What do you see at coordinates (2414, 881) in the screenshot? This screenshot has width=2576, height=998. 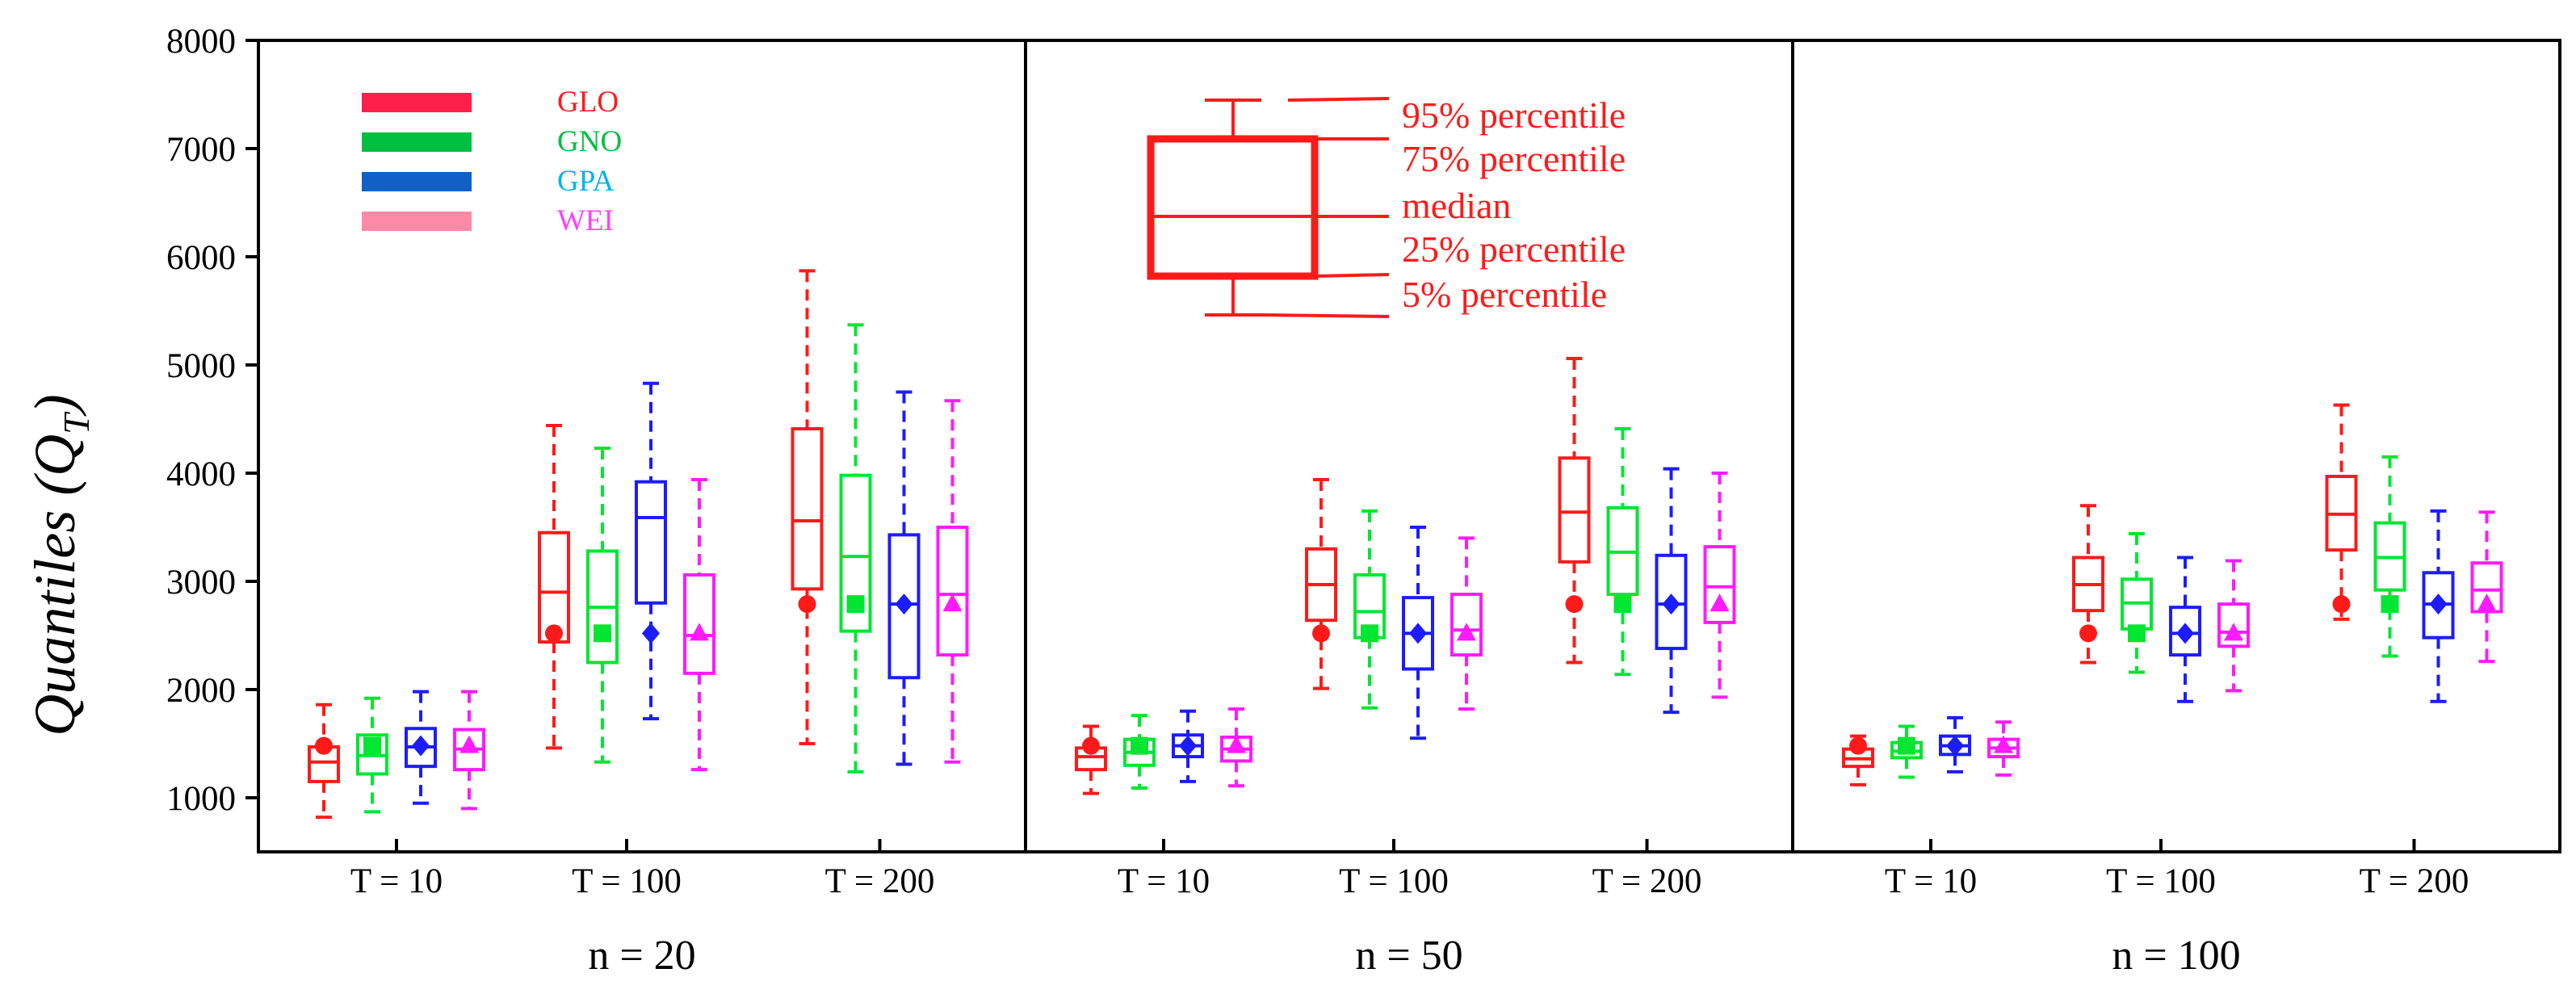 I see `category-label: T = 200` at bounding box center [2414, 881].